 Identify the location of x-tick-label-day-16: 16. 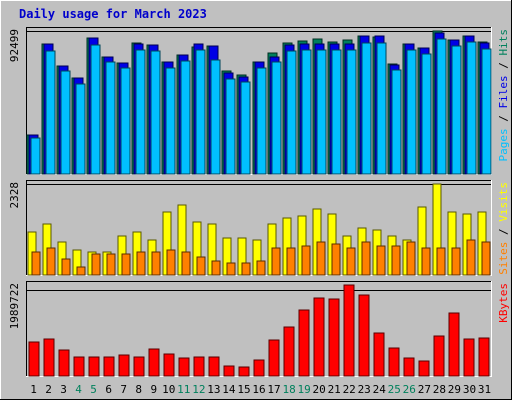
(258, 389).